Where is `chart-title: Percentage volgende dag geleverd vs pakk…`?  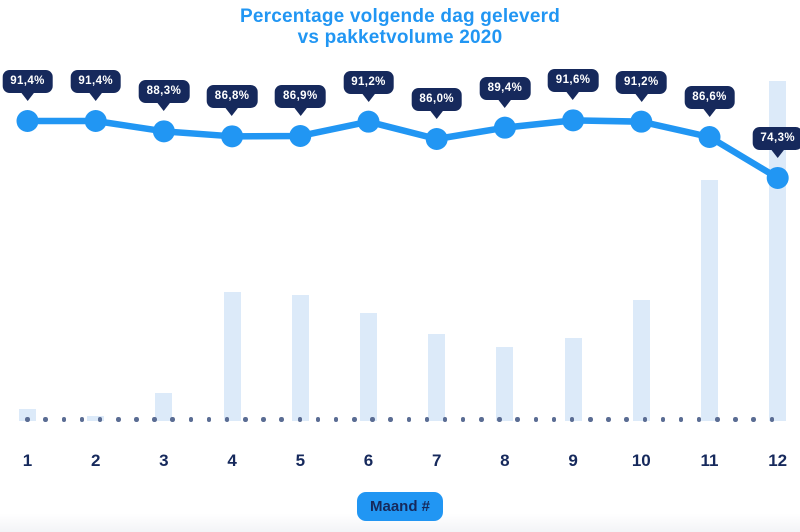
chart-title: Percentage volgende dag geleverd vs pakk… is located at coordinates (400, 27).